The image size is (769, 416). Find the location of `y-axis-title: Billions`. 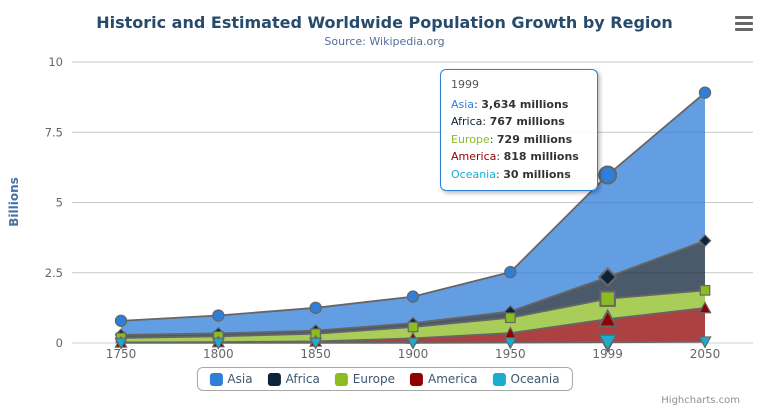

y-axis-title: Billions is located at coordinates (14, 202).